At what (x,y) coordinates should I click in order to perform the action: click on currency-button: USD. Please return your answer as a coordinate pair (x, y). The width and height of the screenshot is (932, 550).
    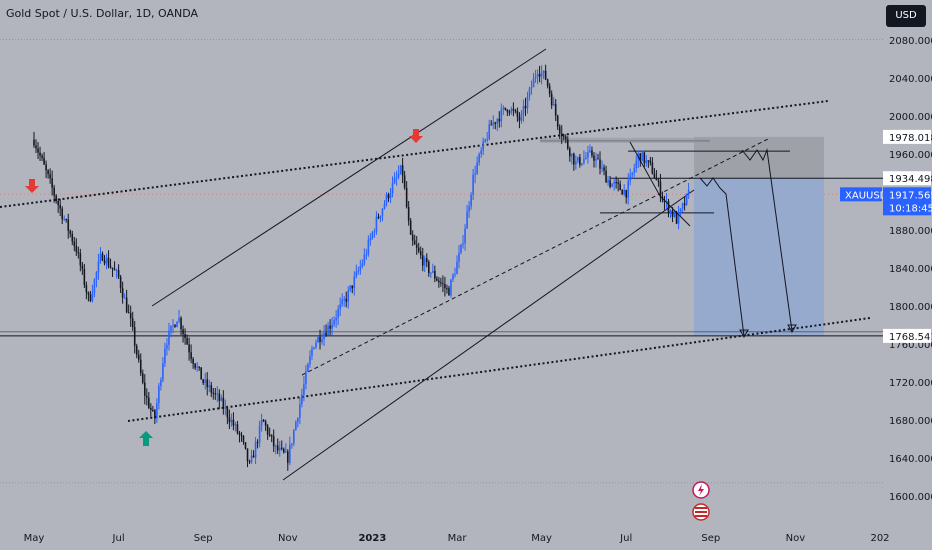
    Looking at the image, I should click on (906, 16).